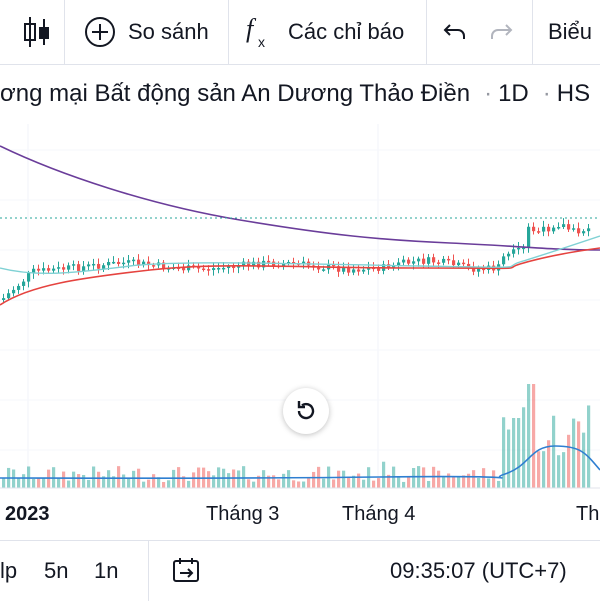  I want to click on compare-button: So sánh, so click(146, 32).